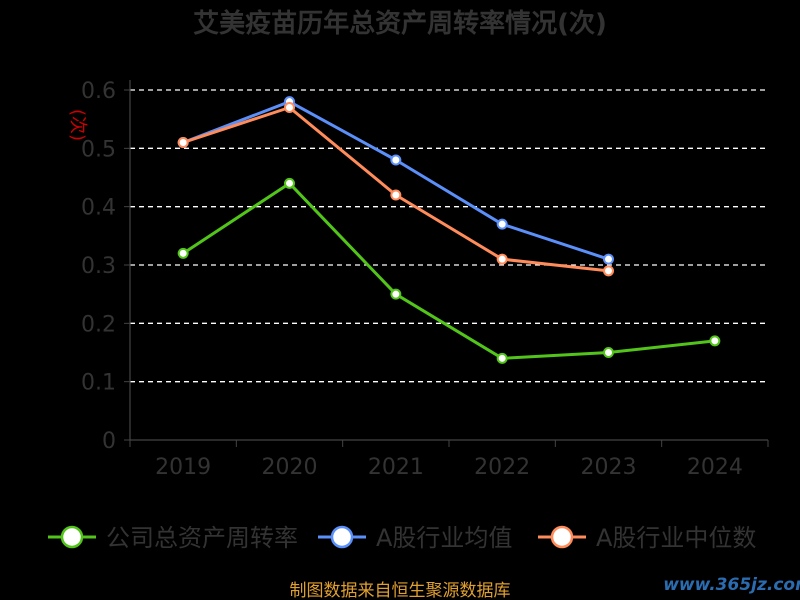 The width and height of the screenshot is (800, 600). I want to click on x-tick-label: 2020, so click(290, 467).